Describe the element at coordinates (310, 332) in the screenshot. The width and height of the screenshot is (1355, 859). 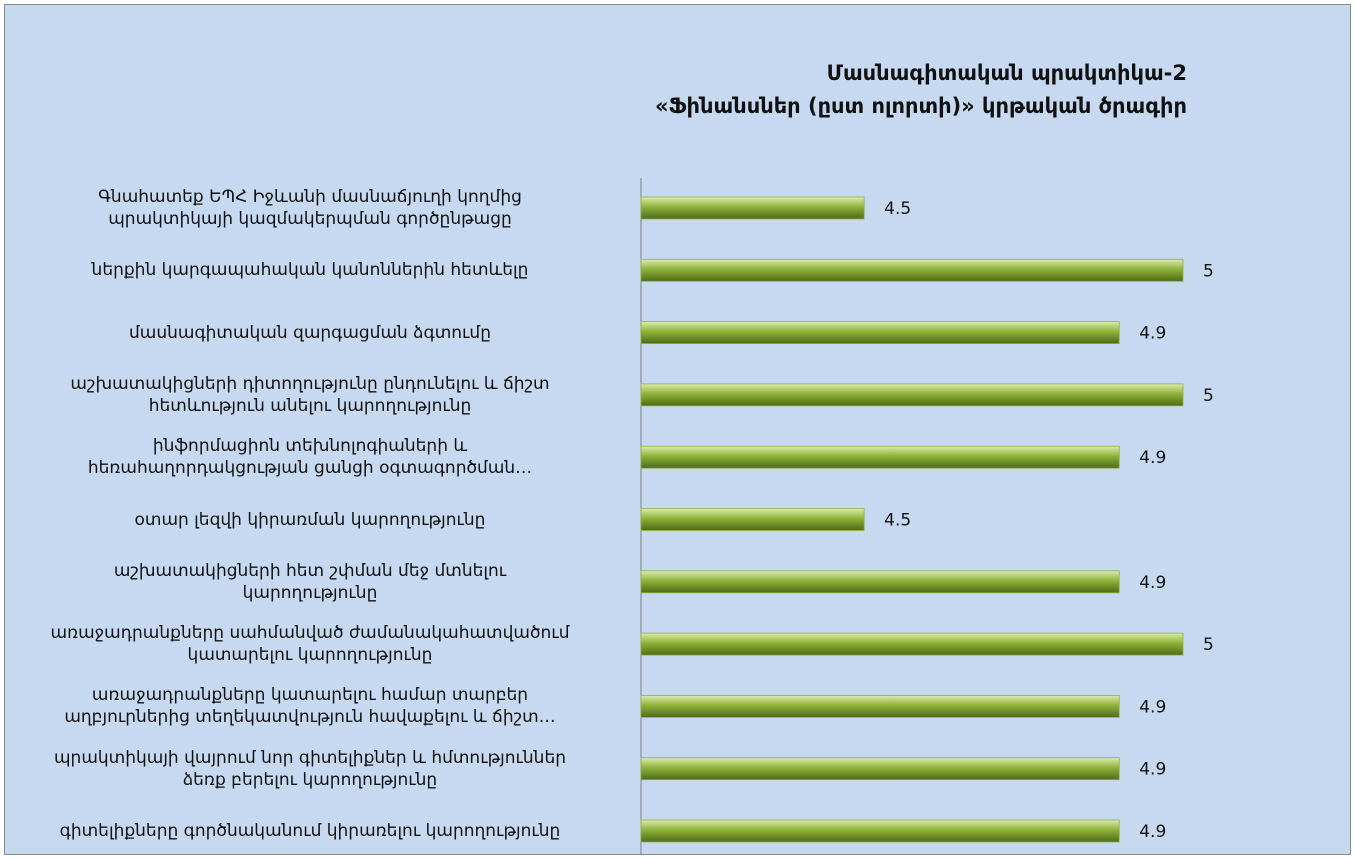
I see `category-label: մասնագիտական զարգացման ձգտումը` at that location.